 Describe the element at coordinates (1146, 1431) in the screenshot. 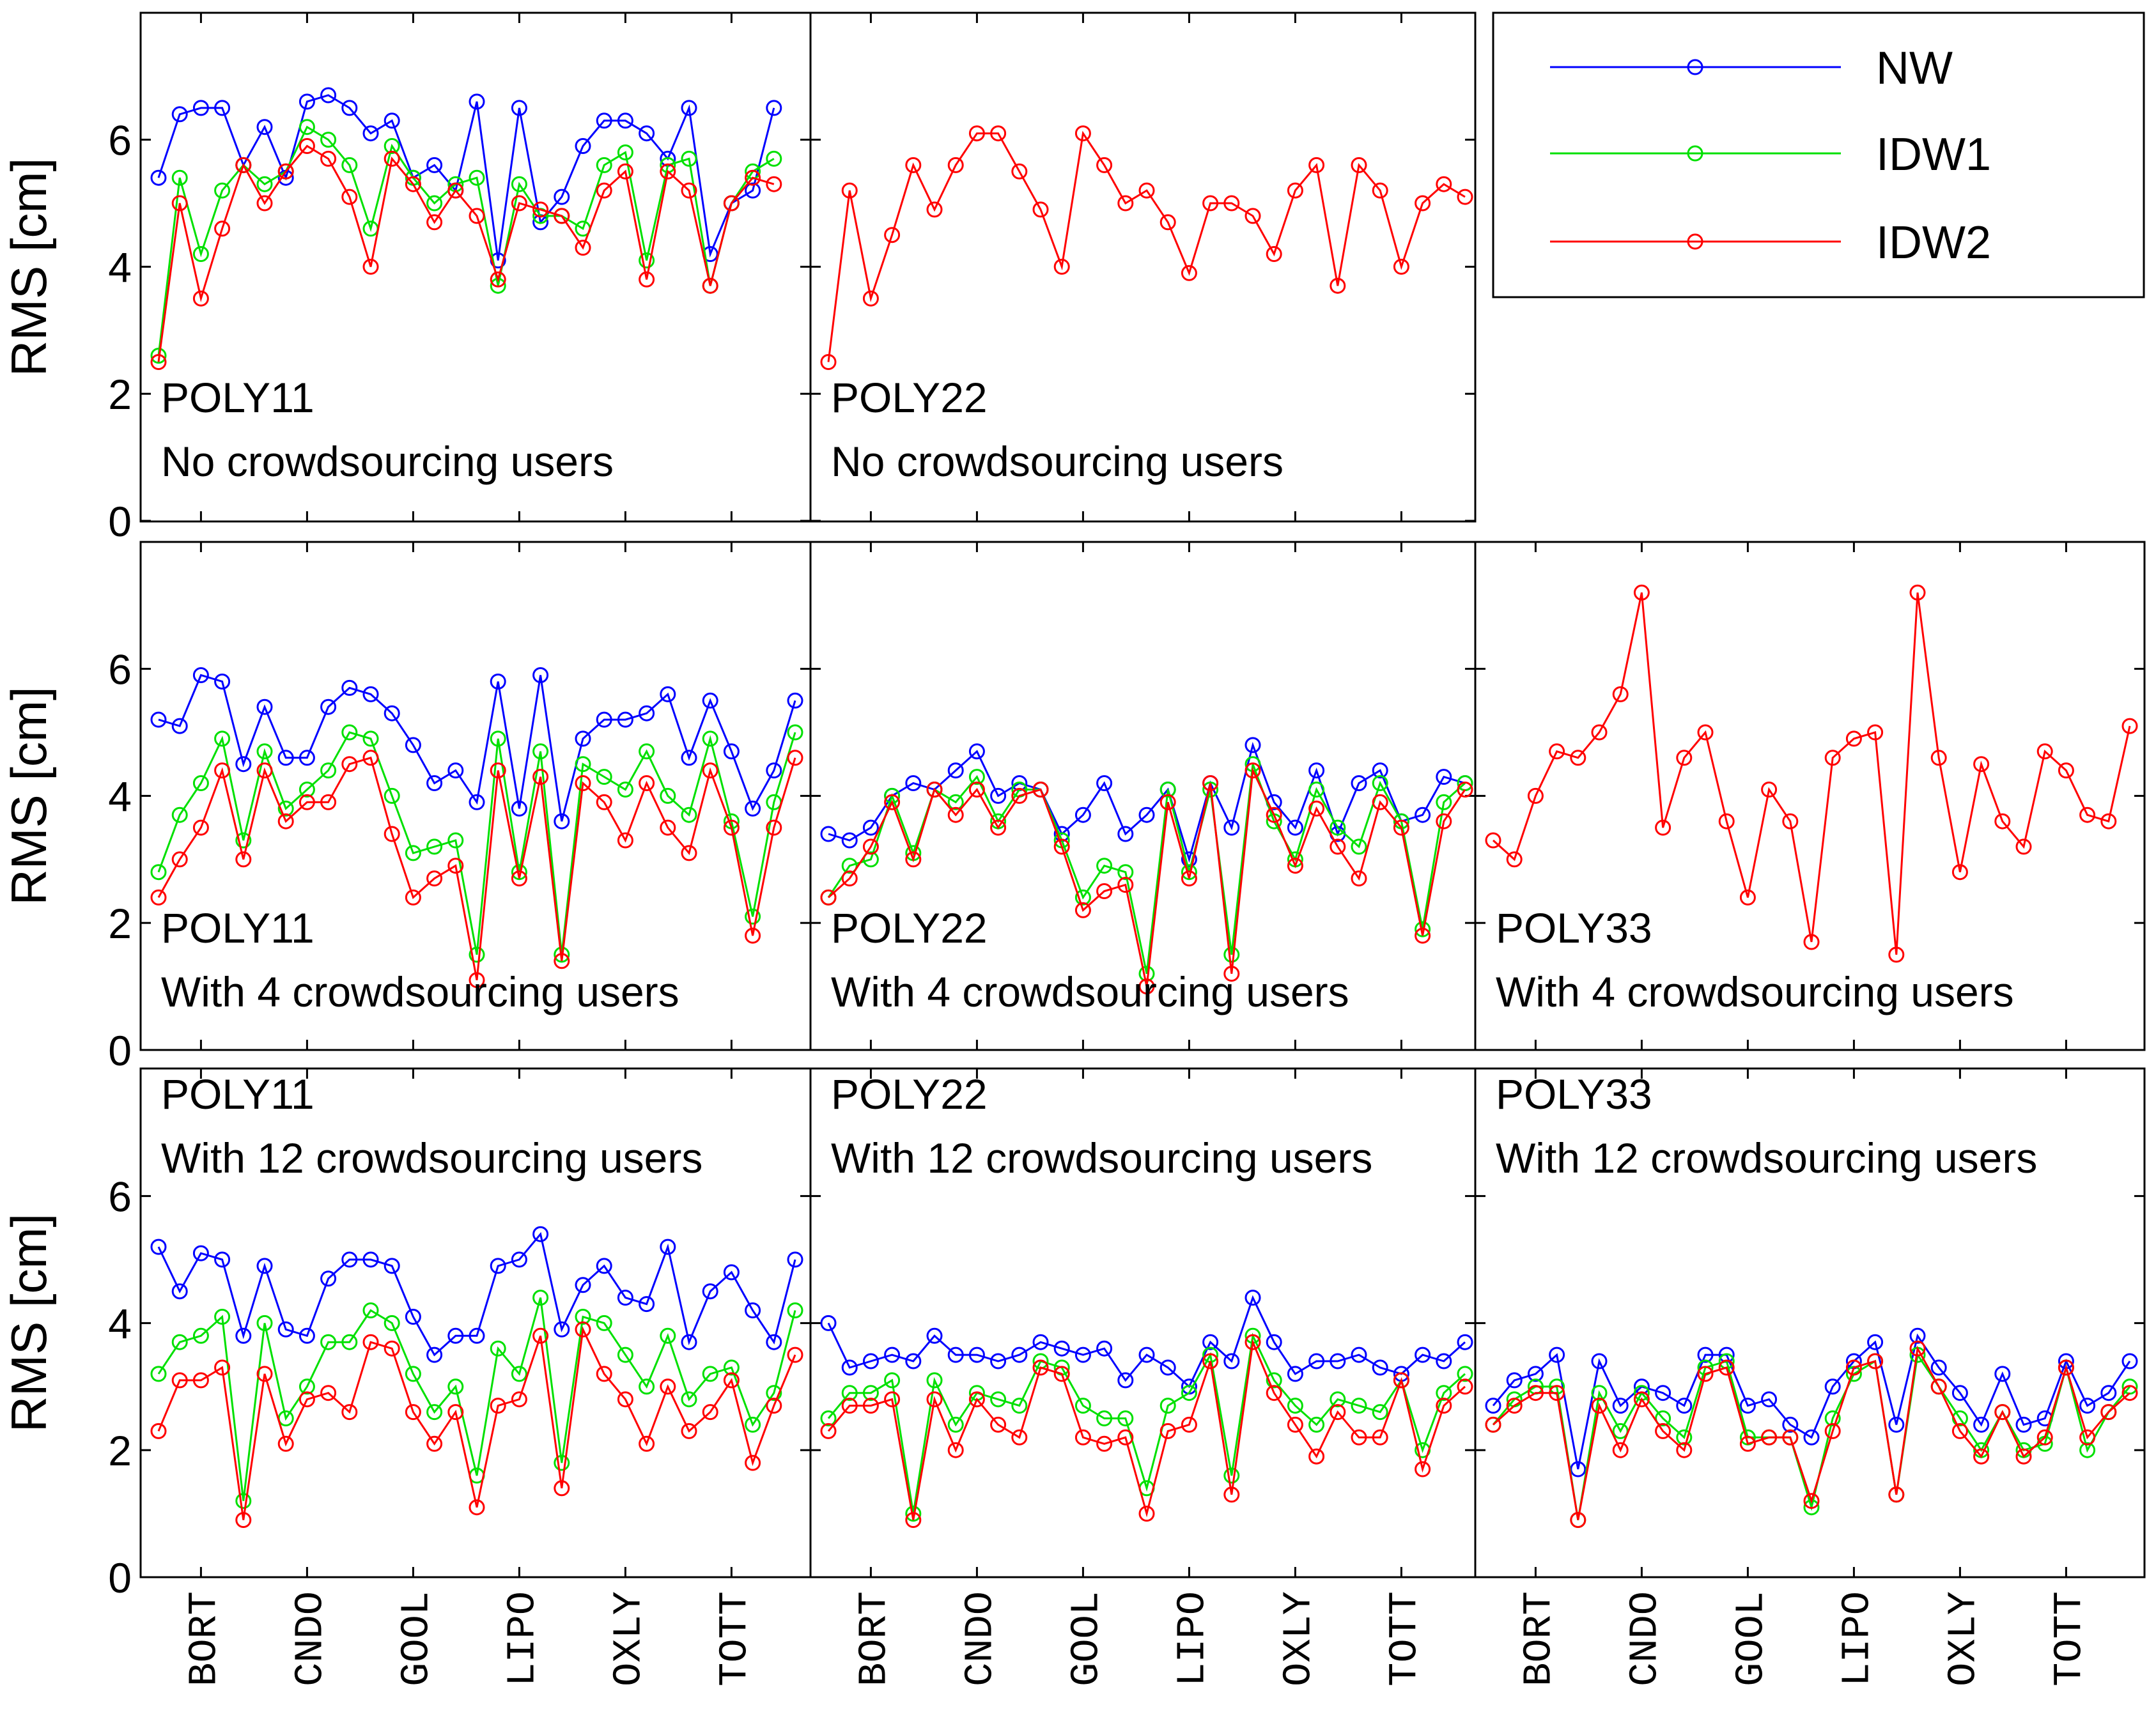

I see `series-idw2` at that location.